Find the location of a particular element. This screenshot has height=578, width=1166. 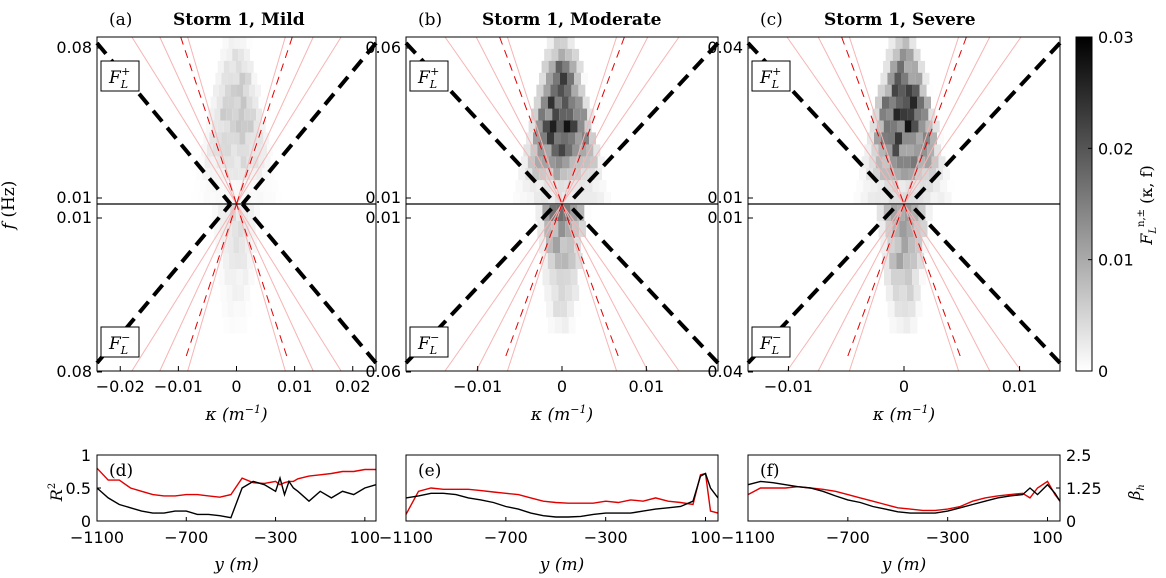

panel-title: Storm 1, Moderate is located at coordinates (572, 20).